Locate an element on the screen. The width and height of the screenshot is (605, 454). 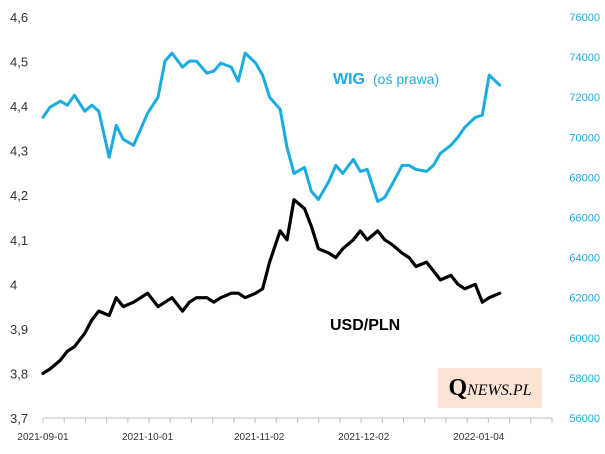
logo-text: QNEWS.PL is located at coordinates (489, 388).